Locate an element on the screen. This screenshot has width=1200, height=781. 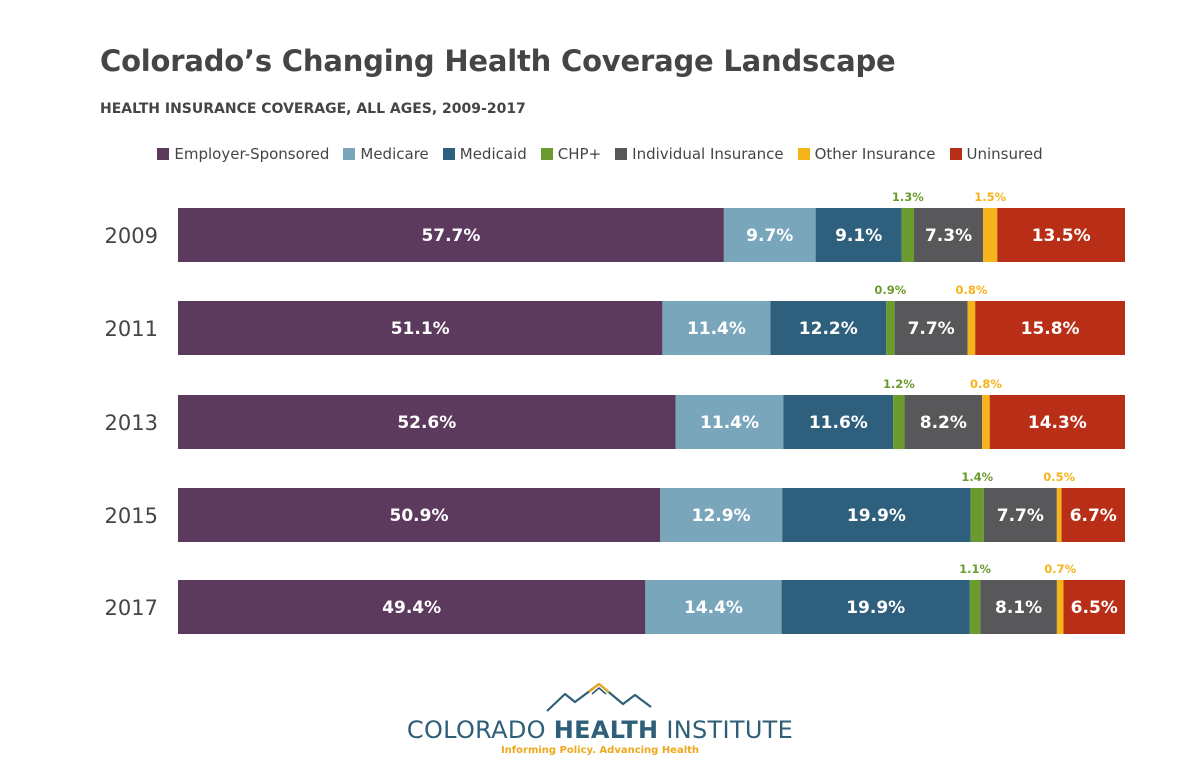
bar-medicaid-2017 is located at coordinates (875, 607).